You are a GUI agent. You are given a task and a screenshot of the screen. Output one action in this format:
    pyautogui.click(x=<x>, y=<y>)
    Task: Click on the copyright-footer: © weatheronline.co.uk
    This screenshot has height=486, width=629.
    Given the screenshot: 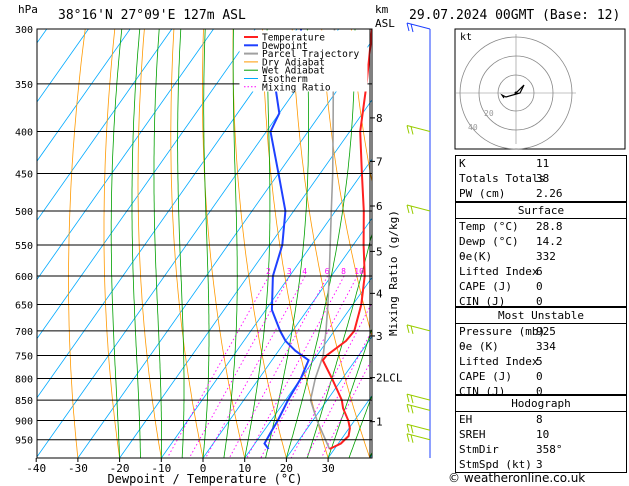 What is the action you would take?
    pyautogui.click(x=517, y=478)
    